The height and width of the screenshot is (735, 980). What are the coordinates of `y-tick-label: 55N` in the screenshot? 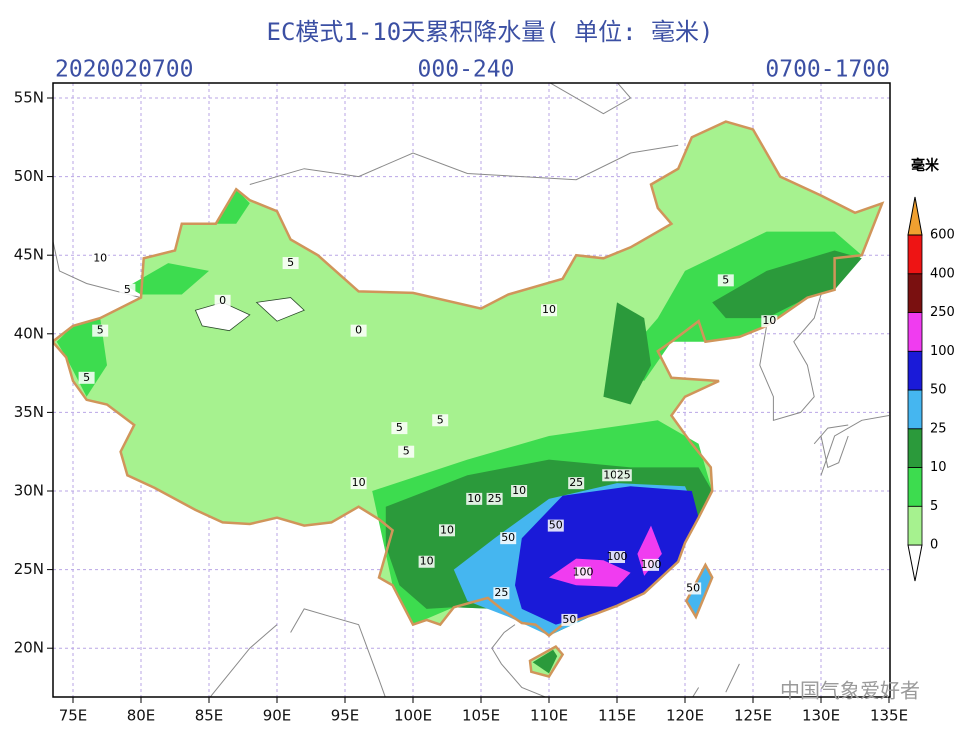 It's located at (29, 98).